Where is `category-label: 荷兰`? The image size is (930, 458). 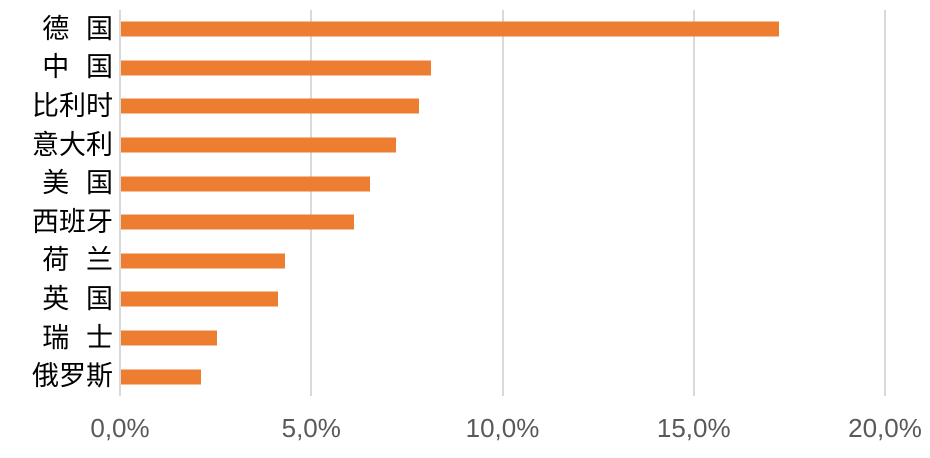
category-label: 荷兰 is located at coordinates (86, 261).